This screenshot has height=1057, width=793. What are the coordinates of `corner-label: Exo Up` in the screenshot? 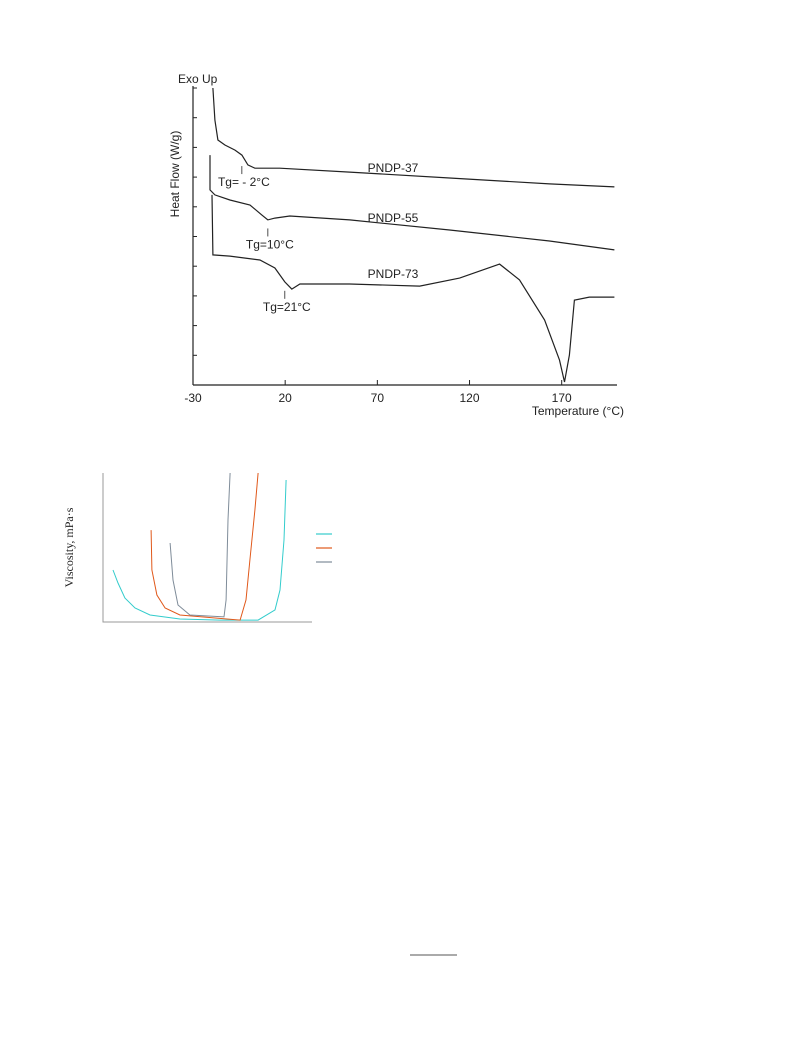 It's located at (198, 79).